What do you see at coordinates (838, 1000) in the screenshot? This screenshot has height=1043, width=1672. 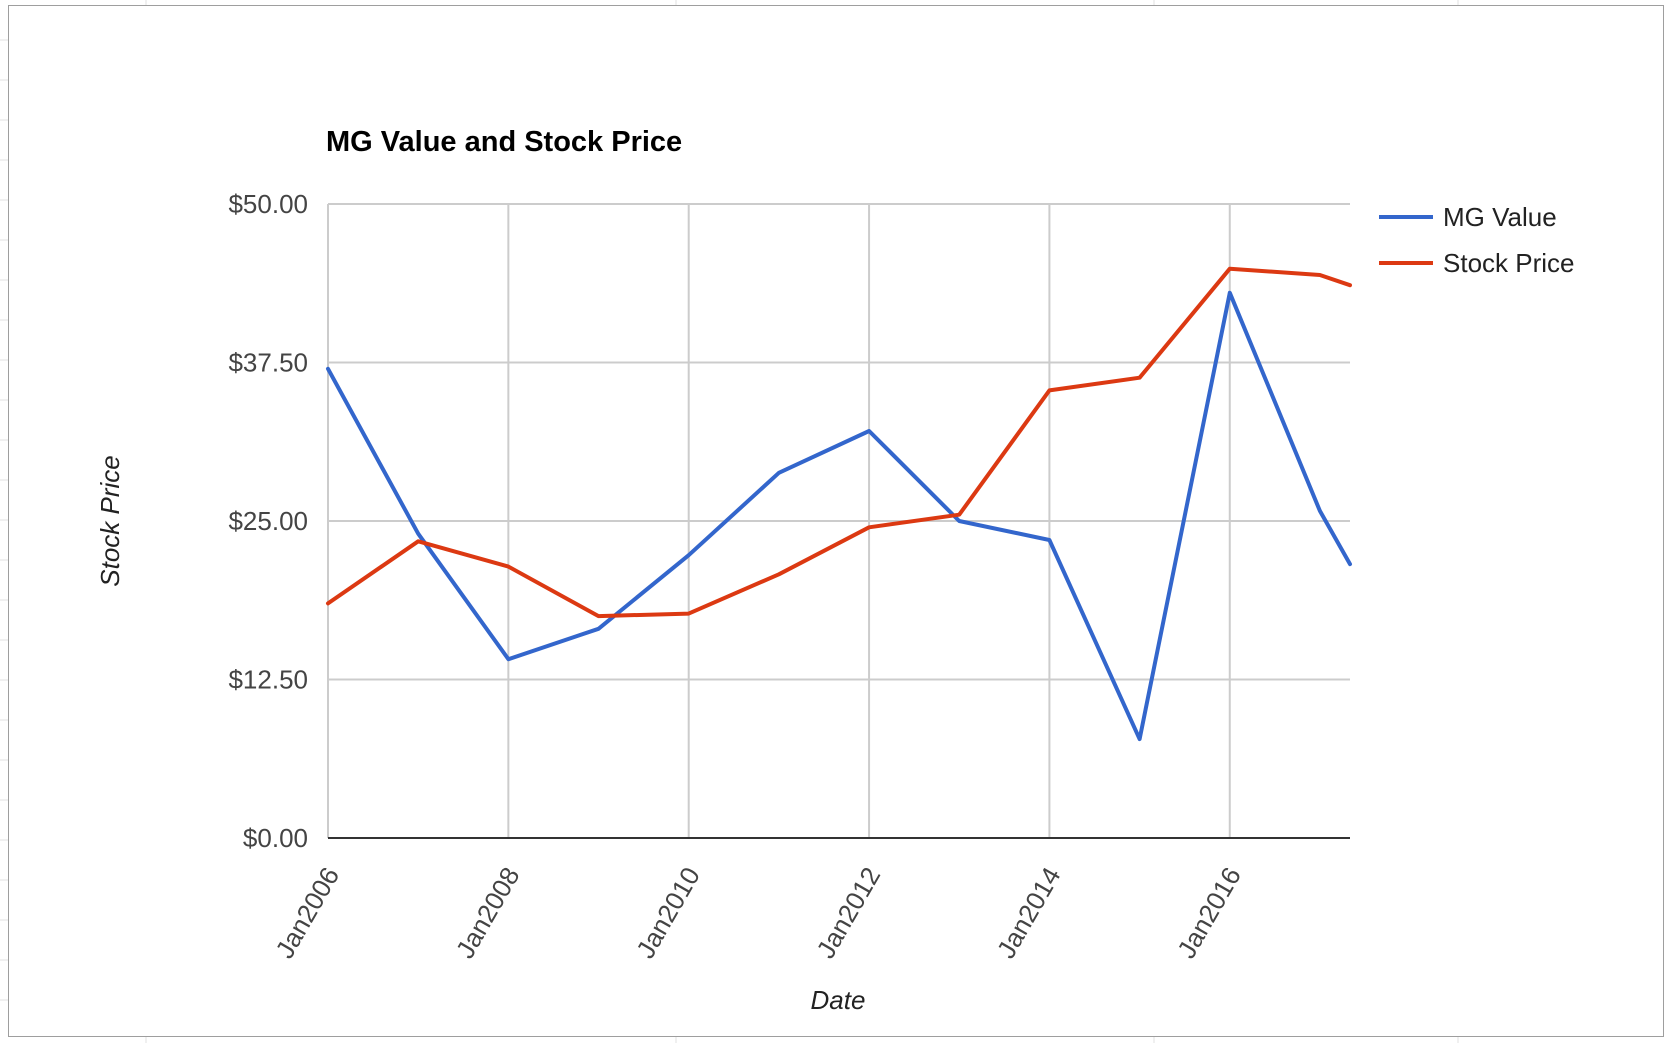 I see `x-axis-title: Date` at bounding box center [838, 1000].